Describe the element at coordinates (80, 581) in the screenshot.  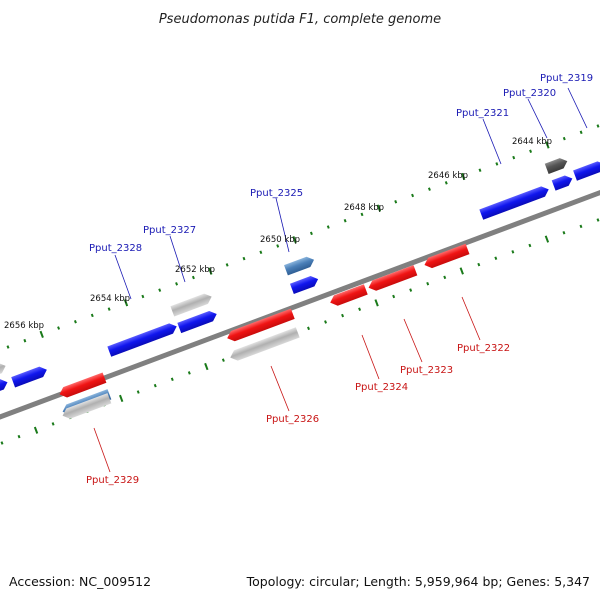
I see `accession-text: Accession: NC_009512` at that location.